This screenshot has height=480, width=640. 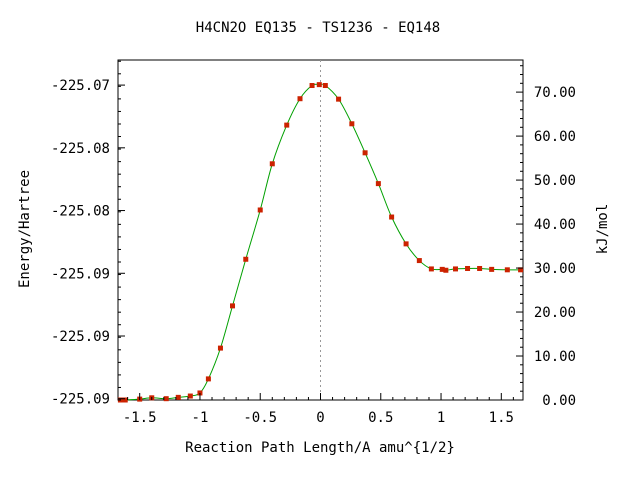 What do you see at coordinates (80, 86) in the screenshot?
I see `y-left-tick-label: -225.07` at bounding box center [80, 86].